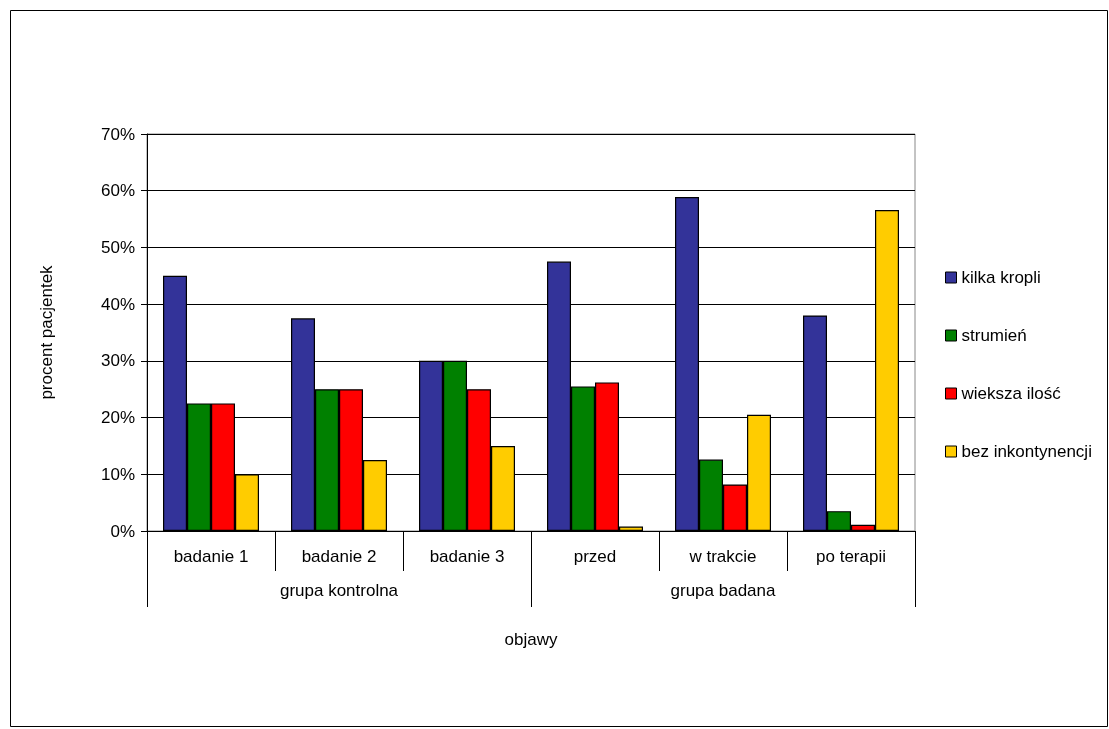 This screenshot has width=1109, height=729. What do you see at coordinates (117, 361) in the screenshot?
I see `y-tick-label: 30%` at bounding box center [117, 361].